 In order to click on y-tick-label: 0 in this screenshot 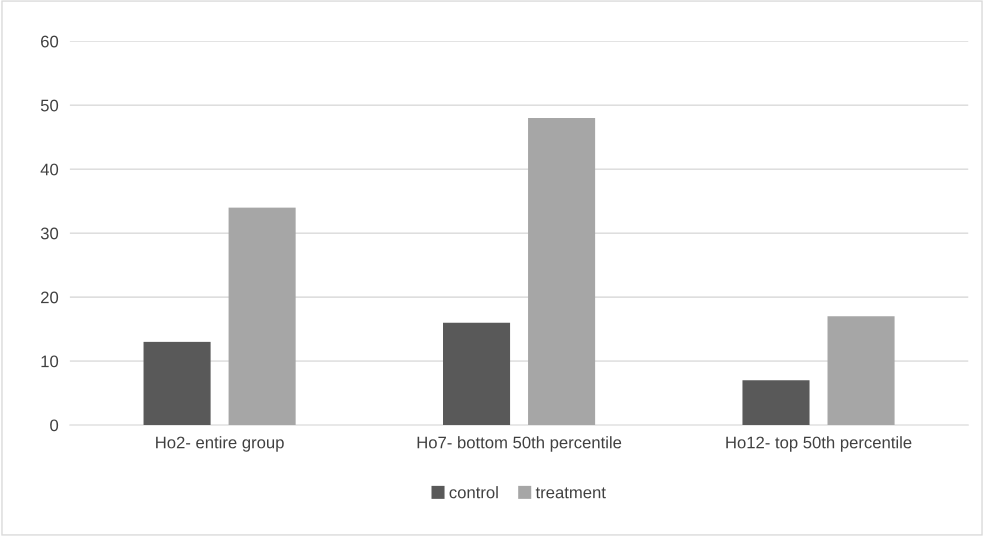, I will do `click(54, 425)`.